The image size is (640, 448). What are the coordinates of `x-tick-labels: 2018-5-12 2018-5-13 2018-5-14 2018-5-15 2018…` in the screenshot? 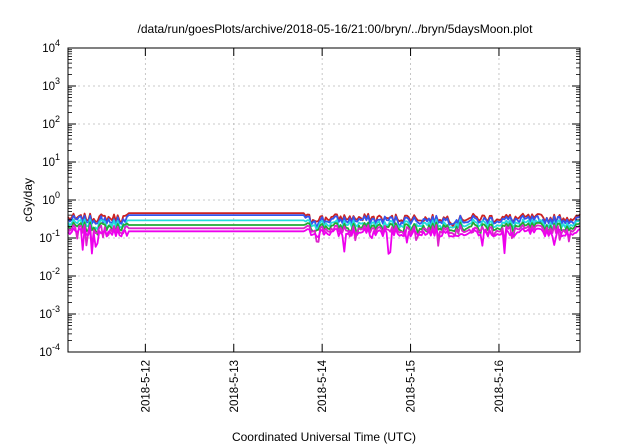 It's located at (323, 385).